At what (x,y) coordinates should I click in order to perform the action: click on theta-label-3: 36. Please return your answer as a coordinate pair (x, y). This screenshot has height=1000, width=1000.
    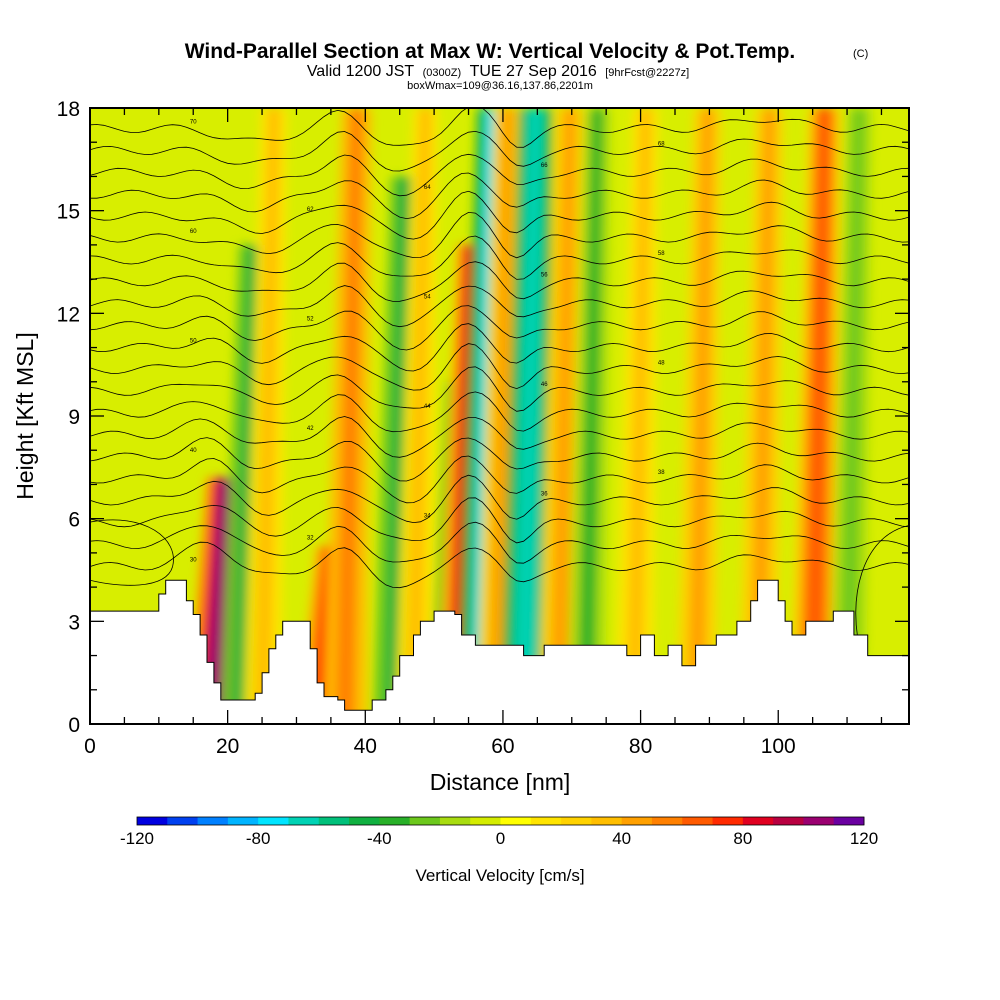
    Looking at the image, I should click on (544, 495).